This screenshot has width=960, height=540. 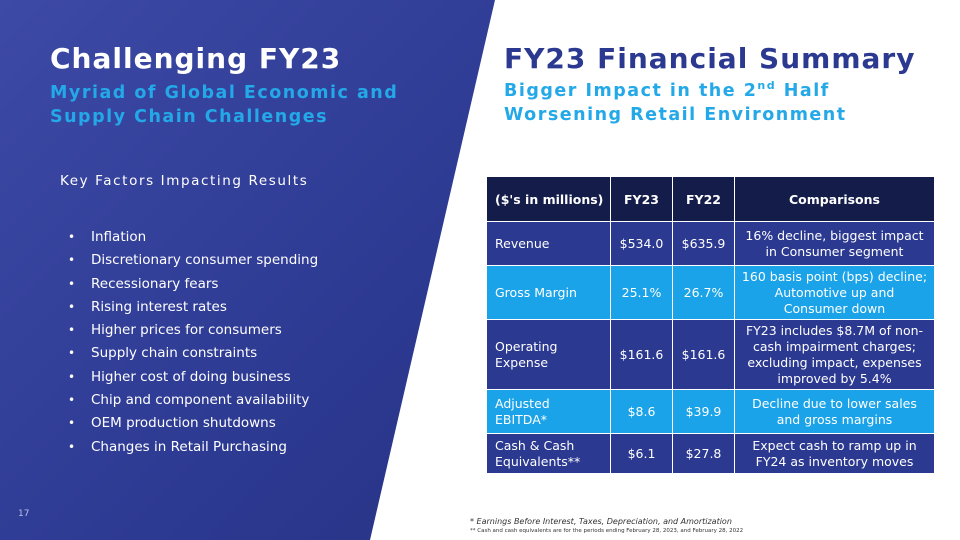 What do you see at coordinates (641, 411) in the screenshot?
I see `fy23-cell: $8.6` at bounding box center [641, 411].